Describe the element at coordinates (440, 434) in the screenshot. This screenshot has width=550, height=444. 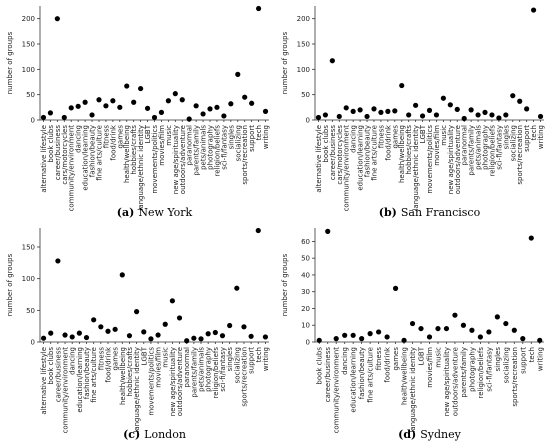
I see `caption-text: Sydney` at that location.